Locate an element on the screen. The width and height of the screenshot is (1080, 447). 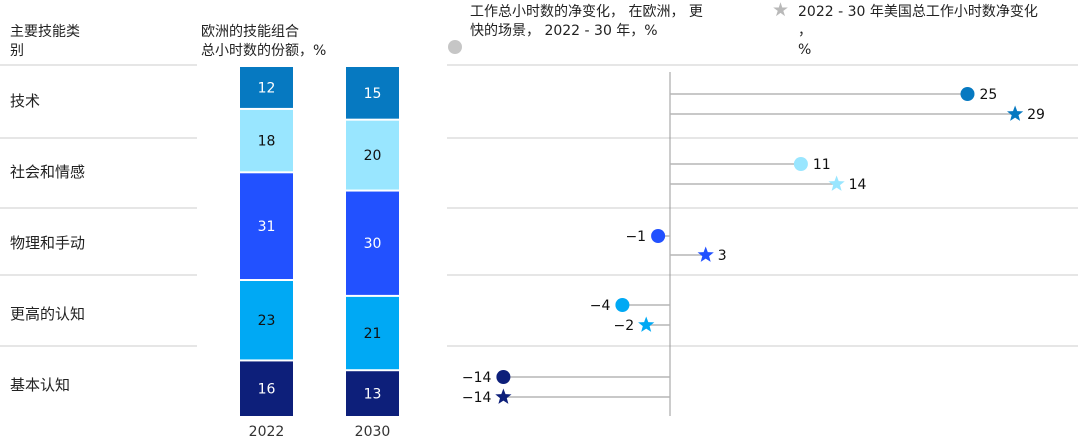
lollipop-value-label: 11 is located at coordinates (822, 165).